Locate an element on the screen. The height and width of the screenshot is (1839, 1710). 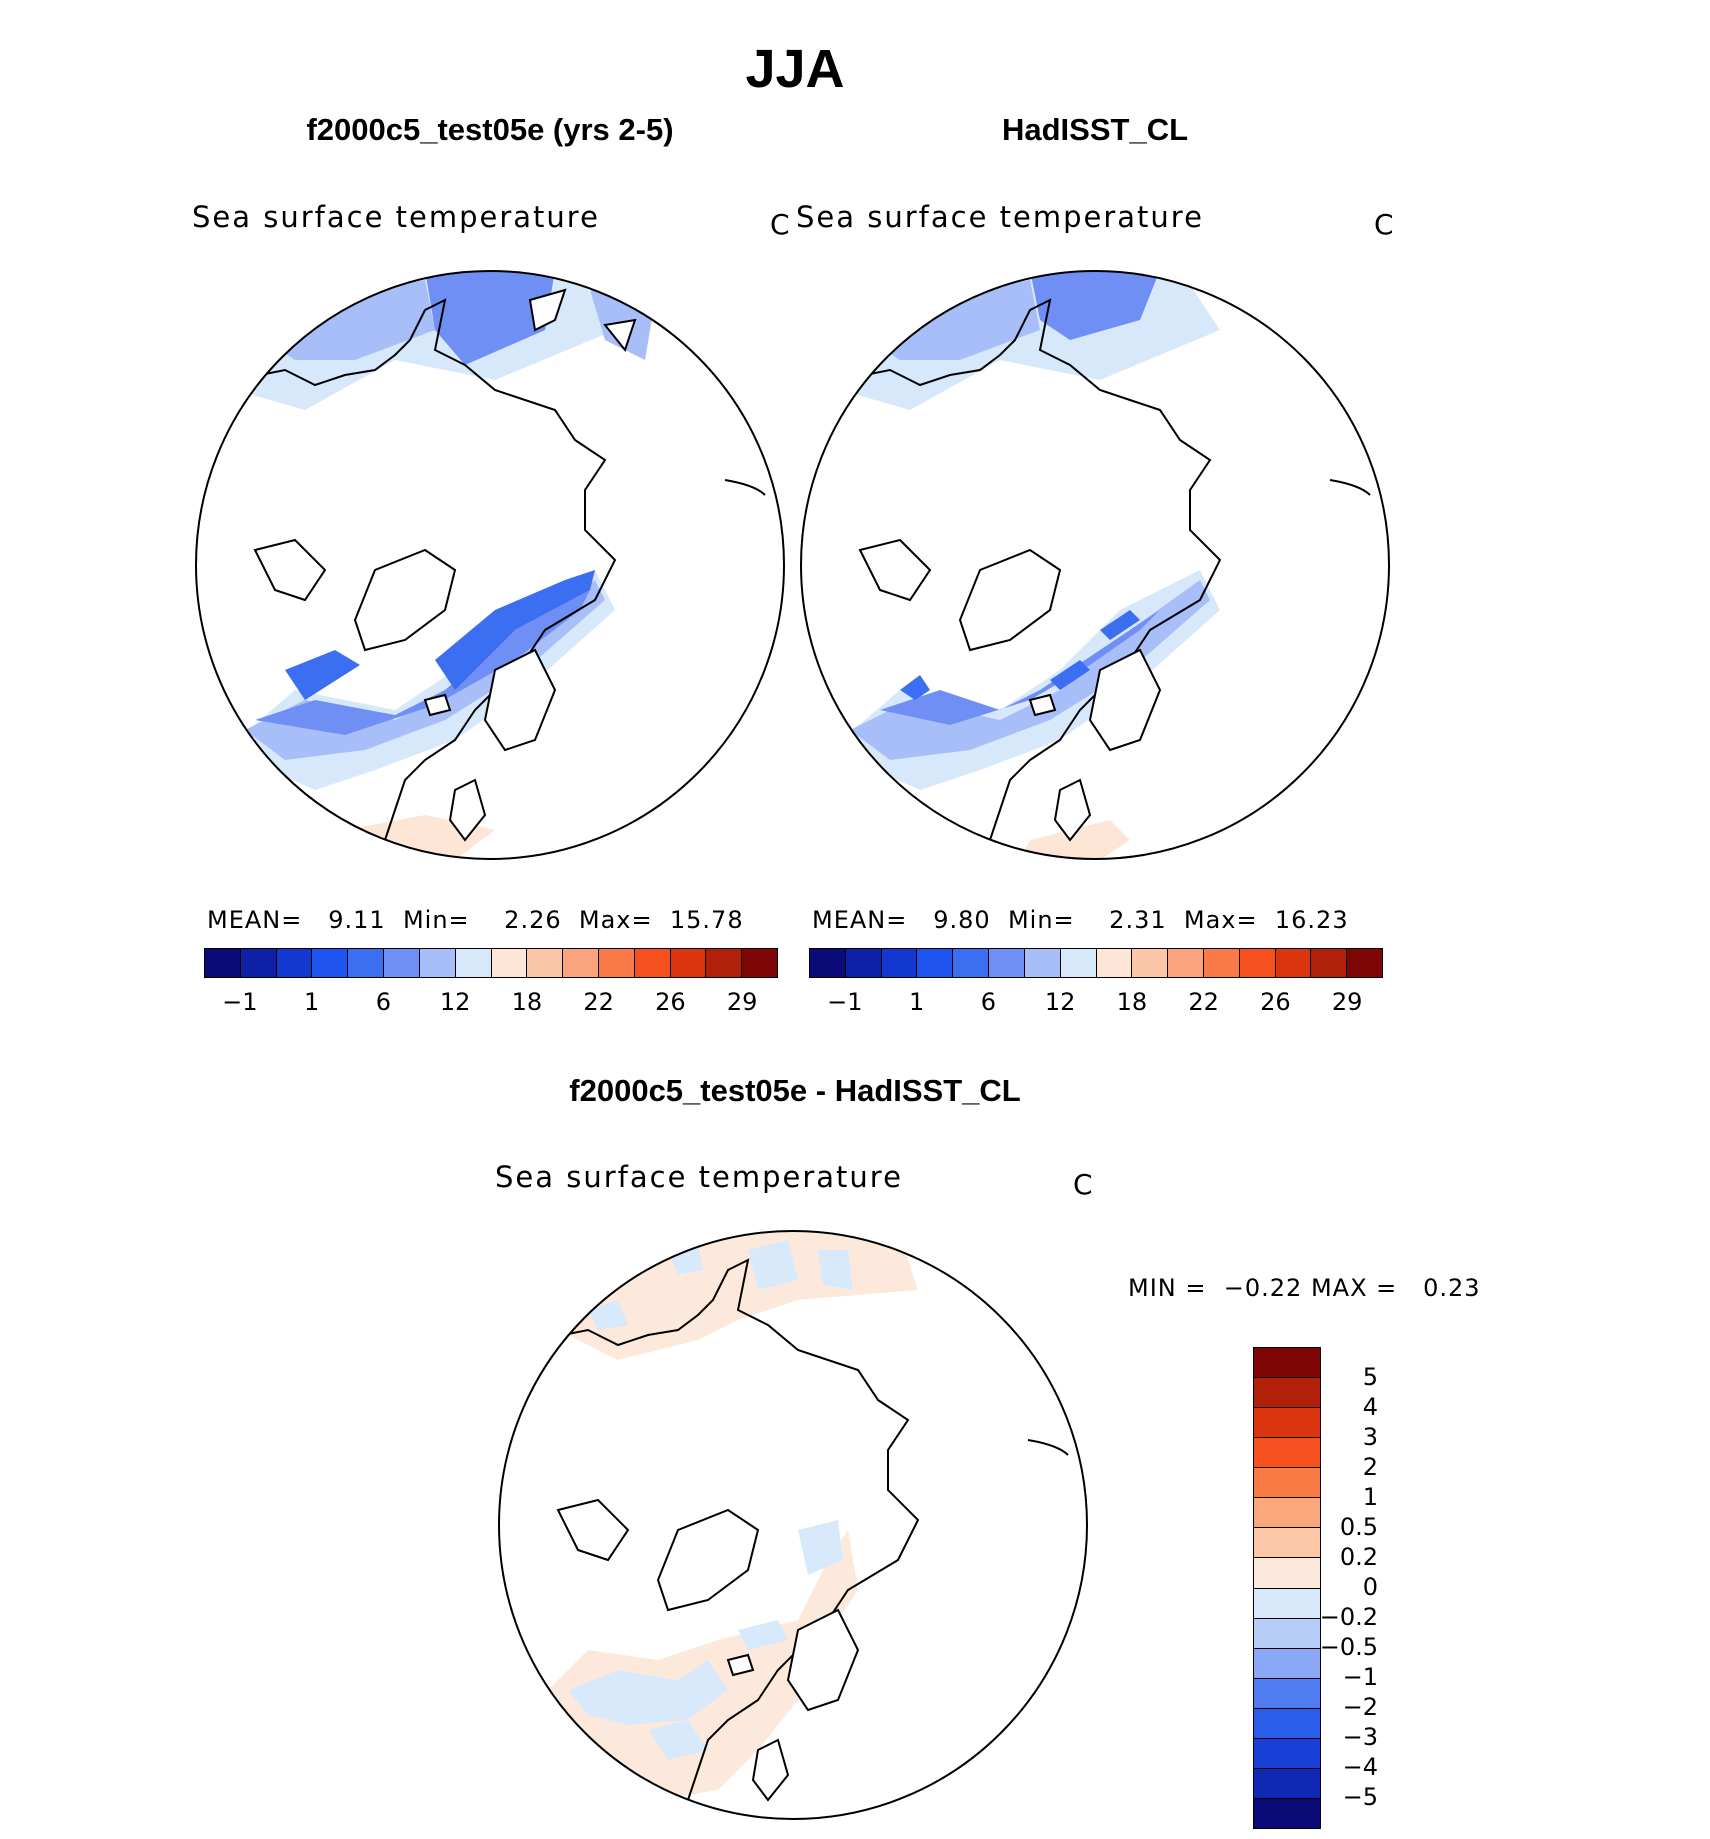
diff-subtitle: f2000c5_test05e - HadISST_CL is located at coordinates (795, 1090).